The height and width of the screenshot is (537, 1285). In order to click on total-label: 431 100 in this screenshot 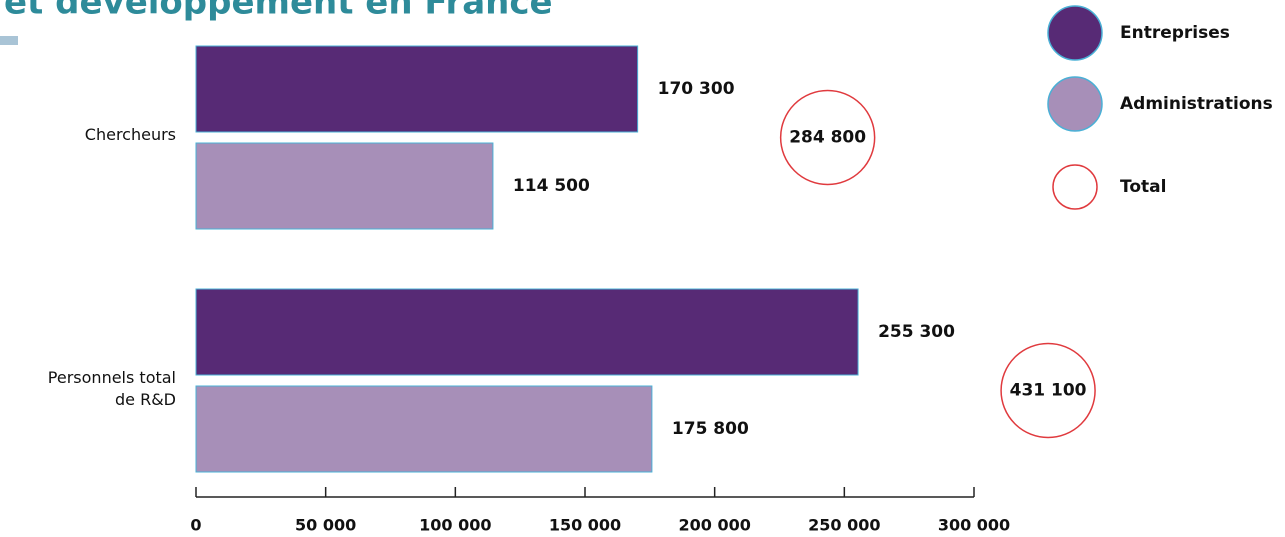, I will do `click(1048, 391)`.